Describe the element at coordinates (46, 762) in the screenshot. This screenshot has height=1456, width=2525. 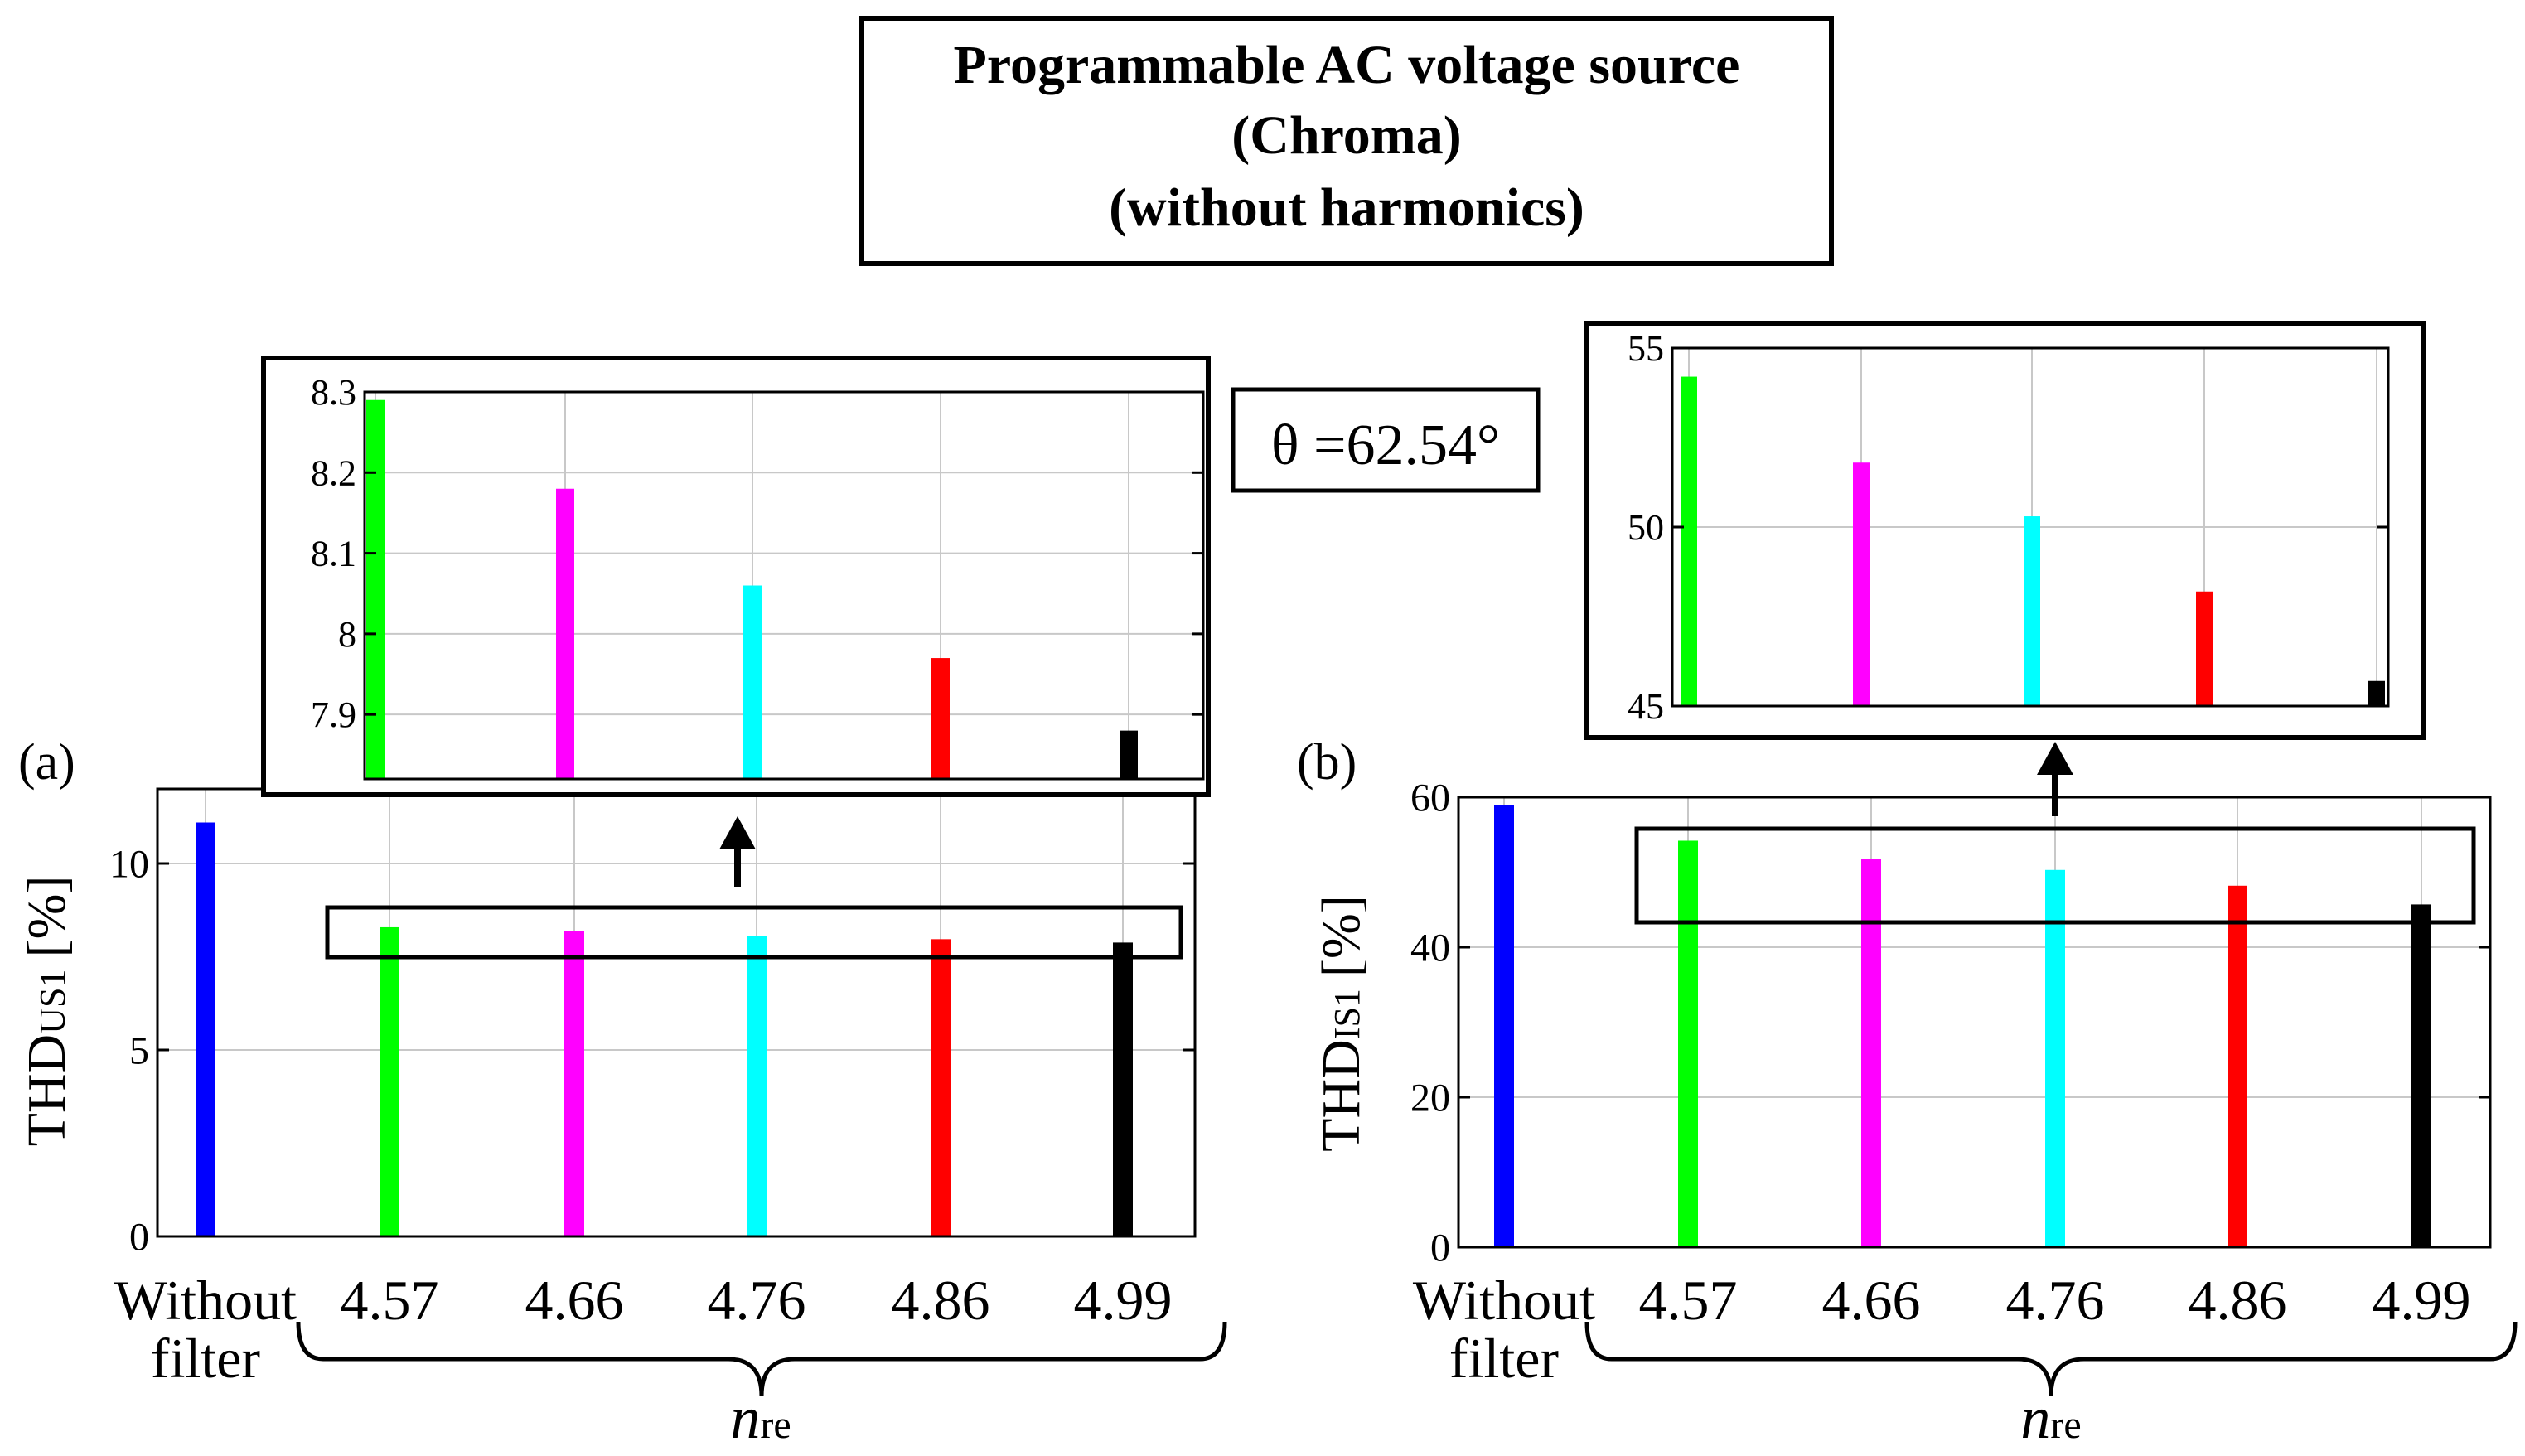
I see `panel-a-label: (a)` at that location.